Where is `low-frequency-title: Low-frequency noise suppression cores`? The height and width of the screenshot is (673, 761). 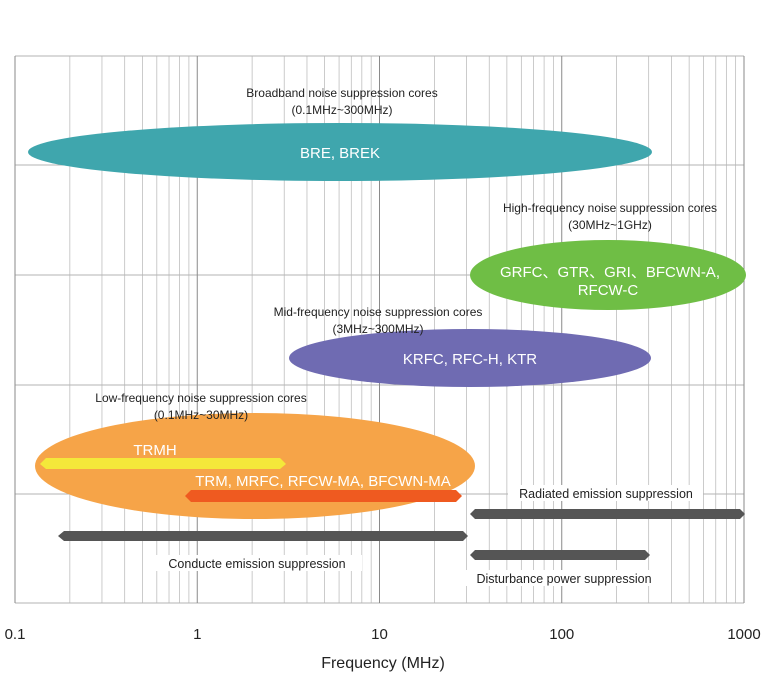 low-frequency-title: Low-frequency noise suppression cores is located at coordinates (200, 398).